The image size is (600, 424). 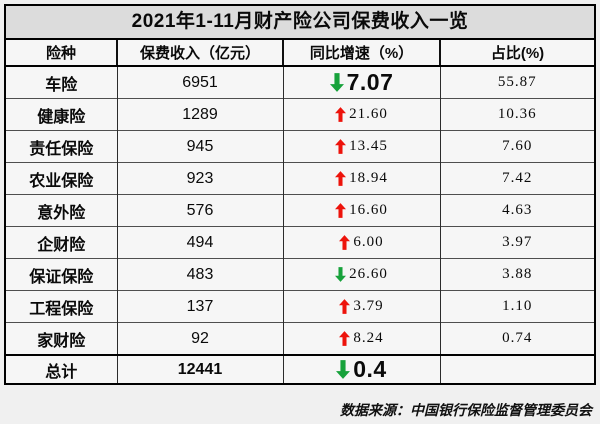 I want to click on table-row: 健康险 1289 21.60 10.36, so click(x=300, y=114).